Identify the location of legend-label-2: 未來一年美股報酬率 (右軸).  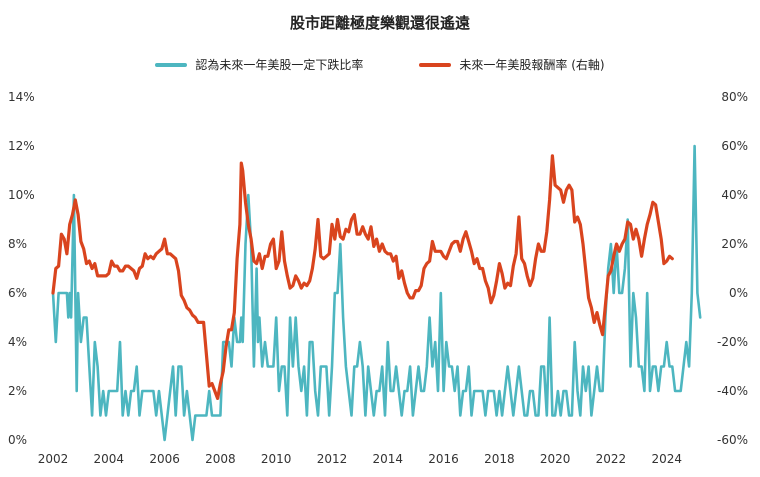
(532, 65).